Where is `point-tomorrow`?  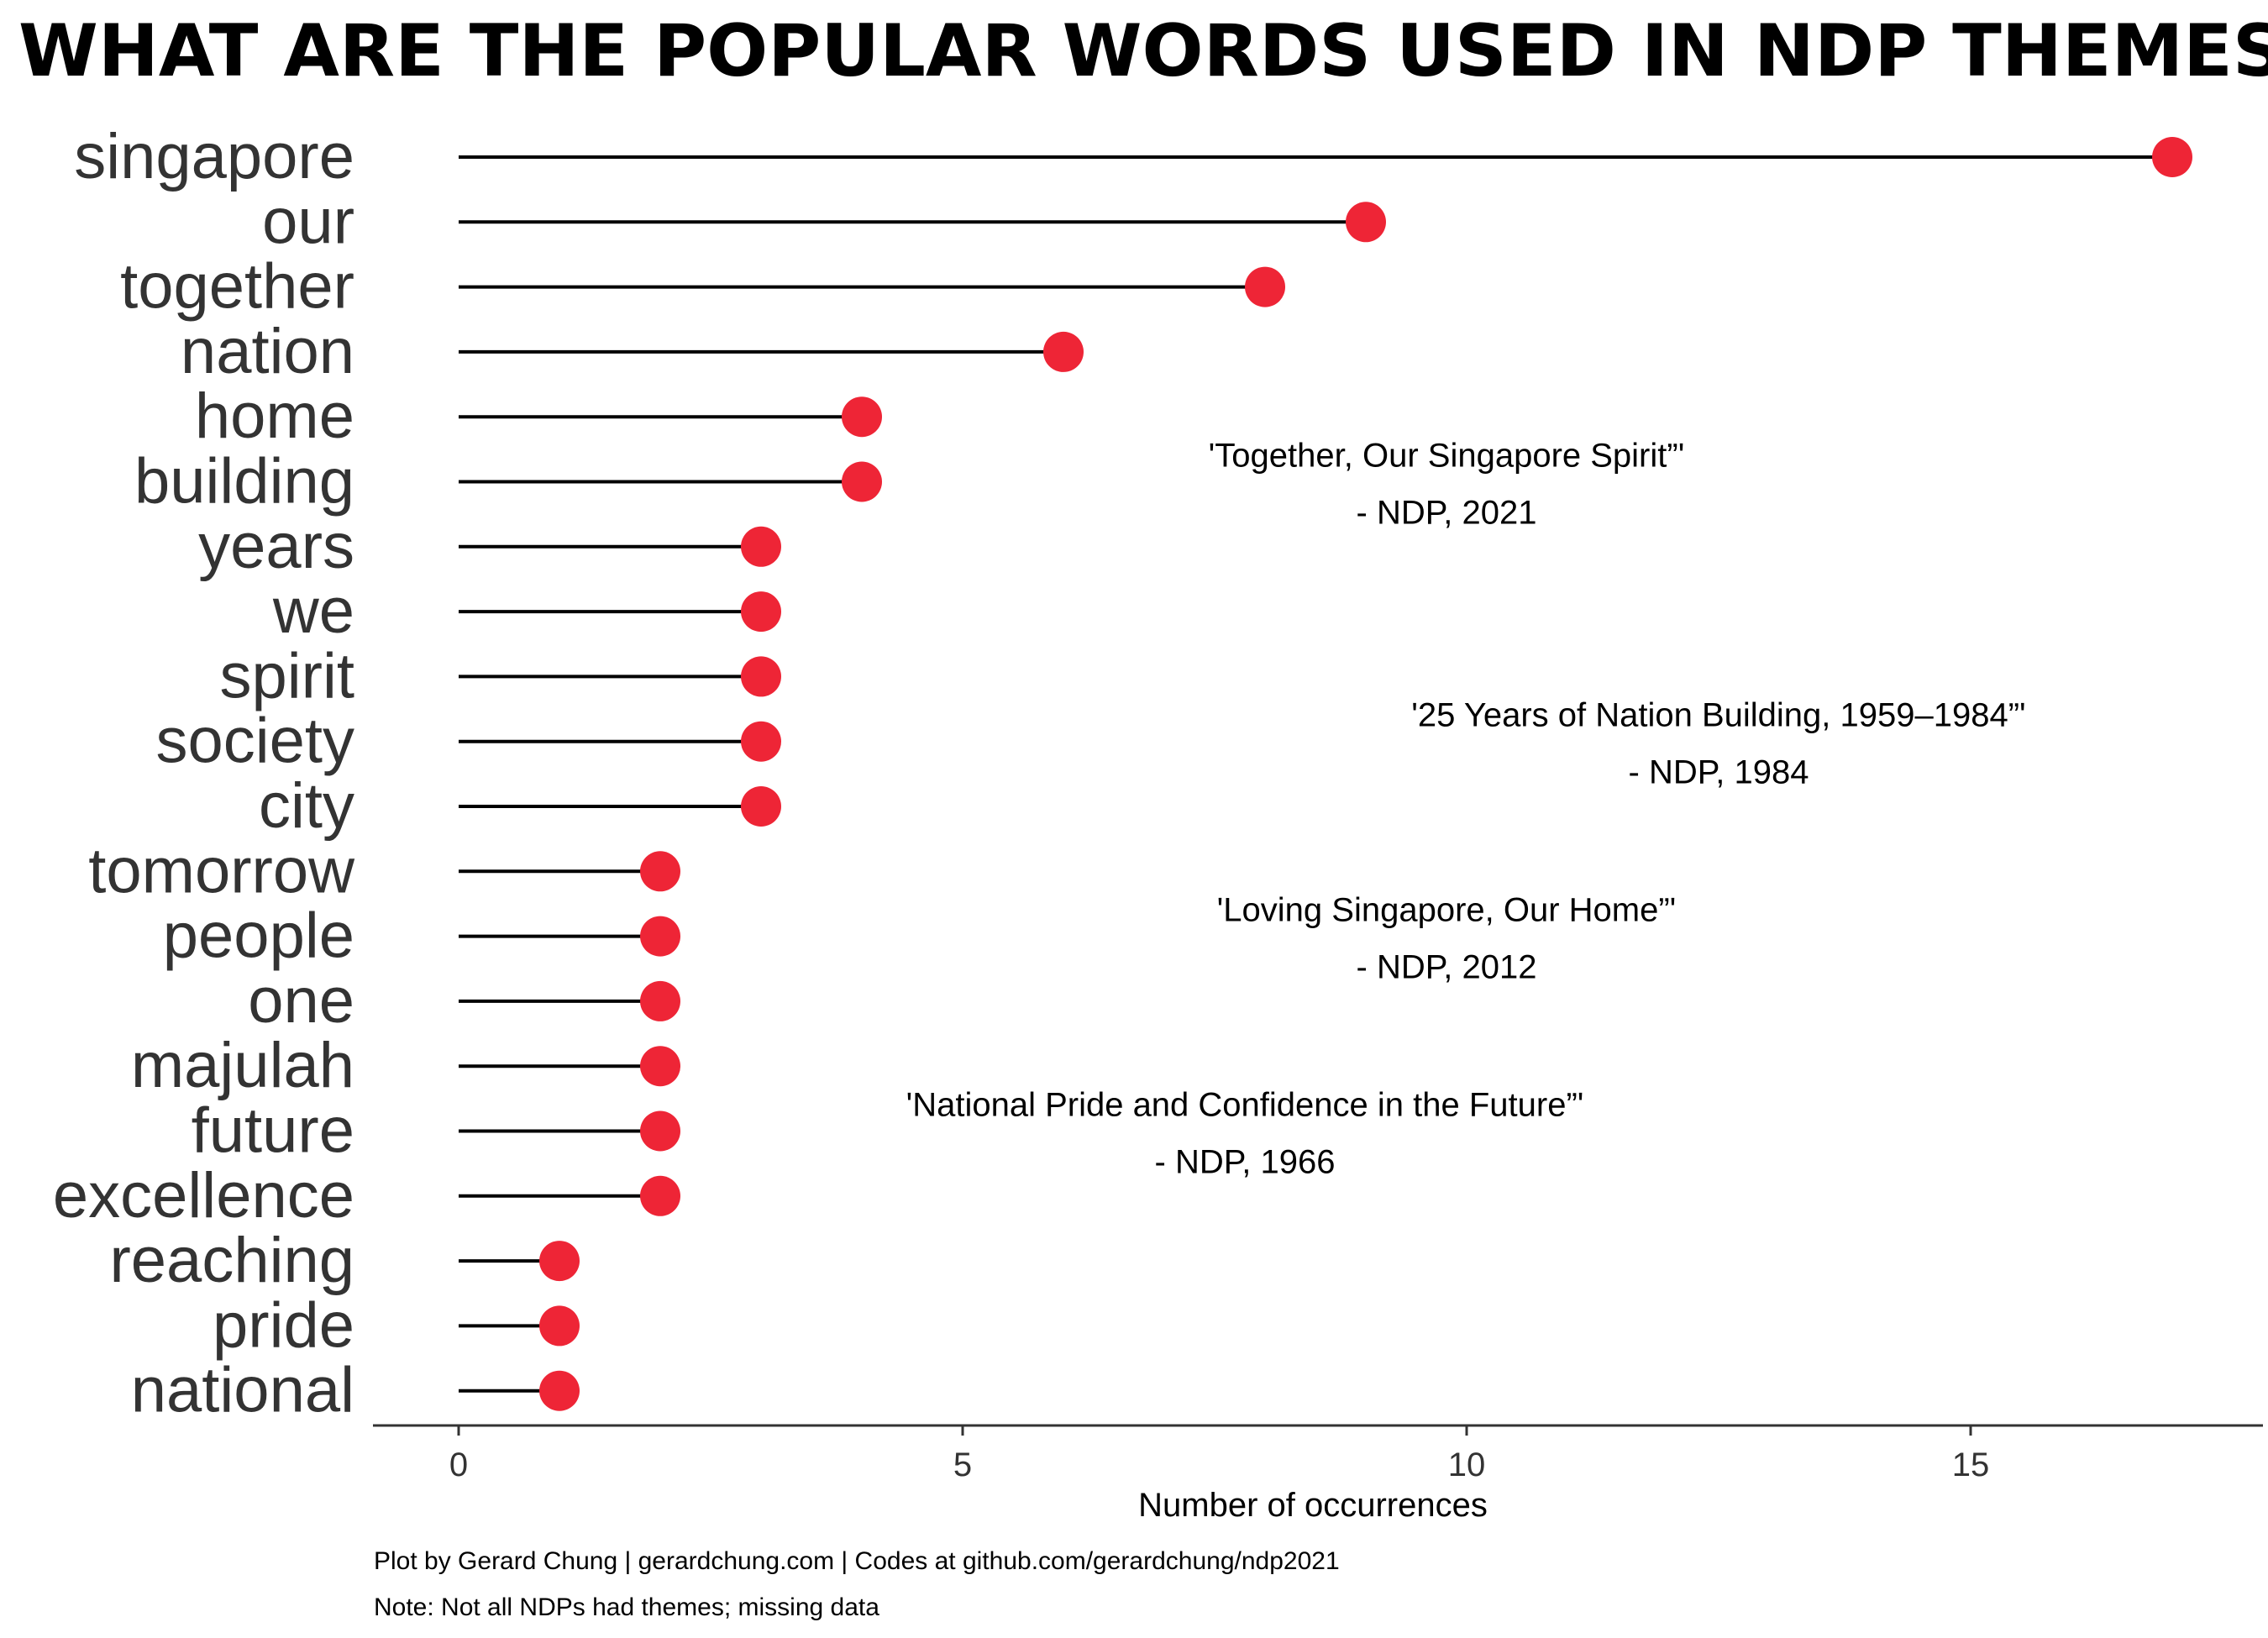 point-tomorrow is located at coordinates (660, 871).